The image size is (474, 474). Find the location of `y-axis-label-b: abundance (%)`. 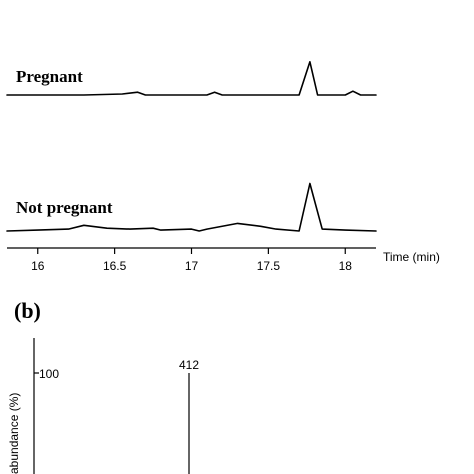

y-axis-label-b: abundance (%) is located at coordinates (14, 433).